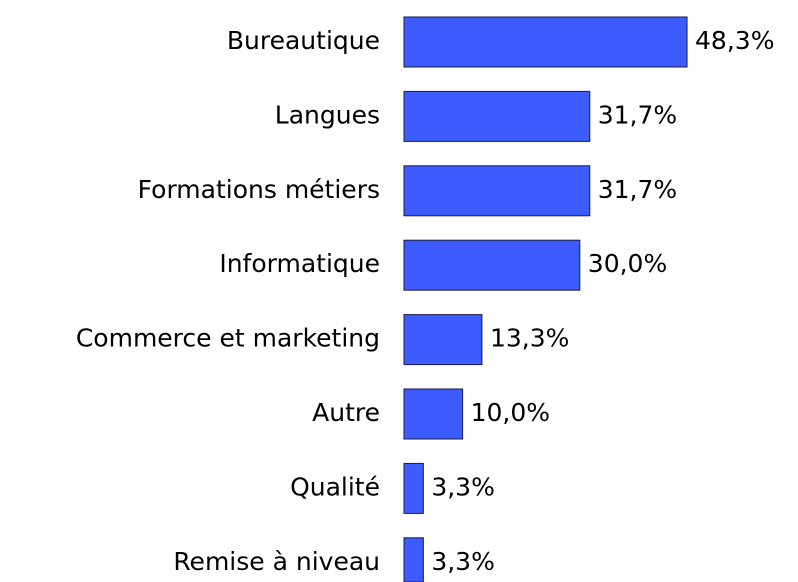 The image size is (798, 582). Describe the element at coordinates (529, 338) in the screenshot. I see `value-label: 13,3%` at that location.